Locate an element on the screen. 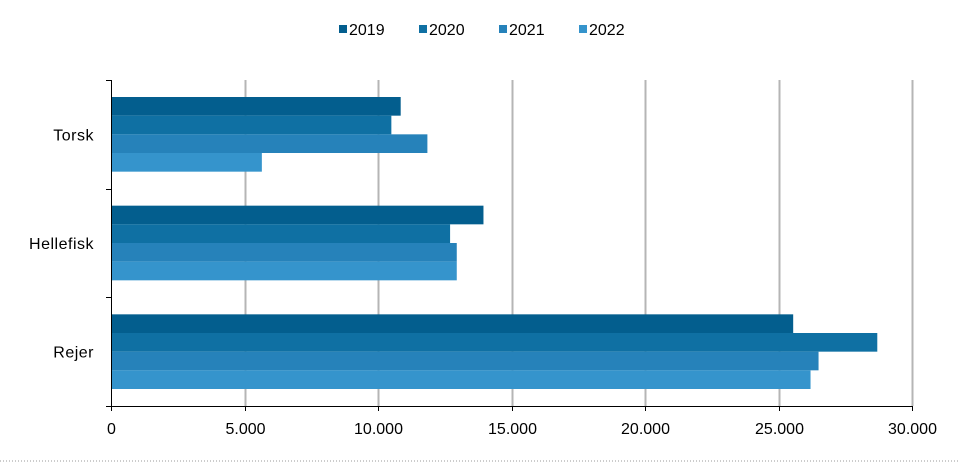 This screenshot has width=960, height=464. legend-swatch-2019 is located at coordinates (343, 29).